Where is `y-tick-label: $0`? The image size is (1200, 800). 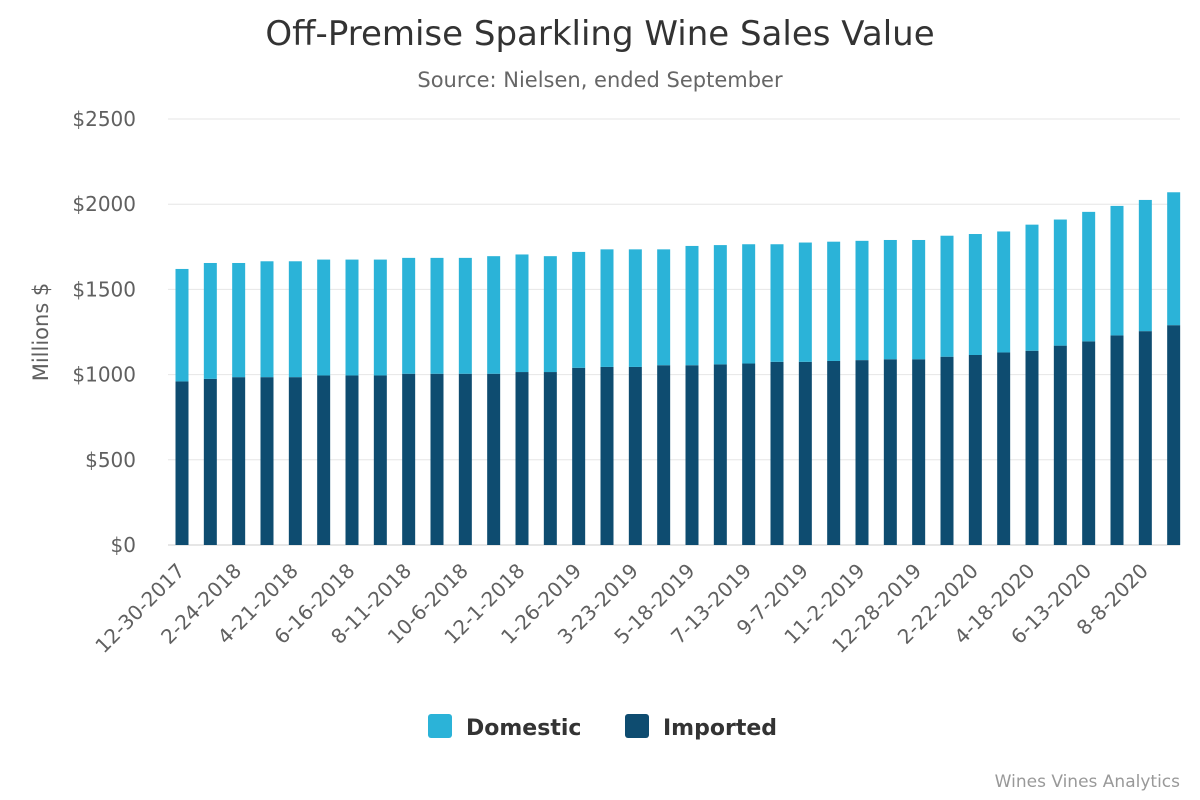 y-tick-label: $0 is located at coordinates (123, 545).